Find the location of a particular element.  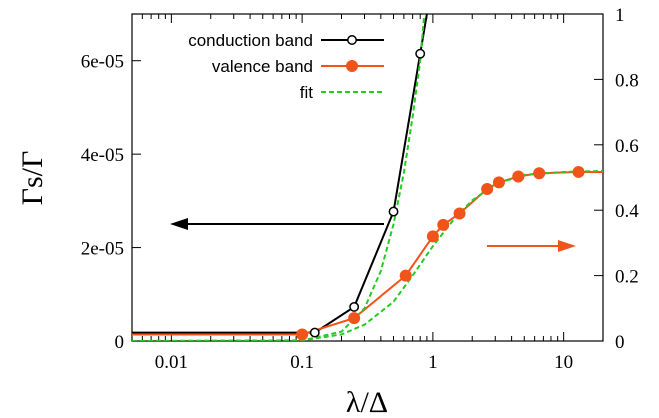

y-right-tick-label: 0.2 is located at coordinates (627, 277).